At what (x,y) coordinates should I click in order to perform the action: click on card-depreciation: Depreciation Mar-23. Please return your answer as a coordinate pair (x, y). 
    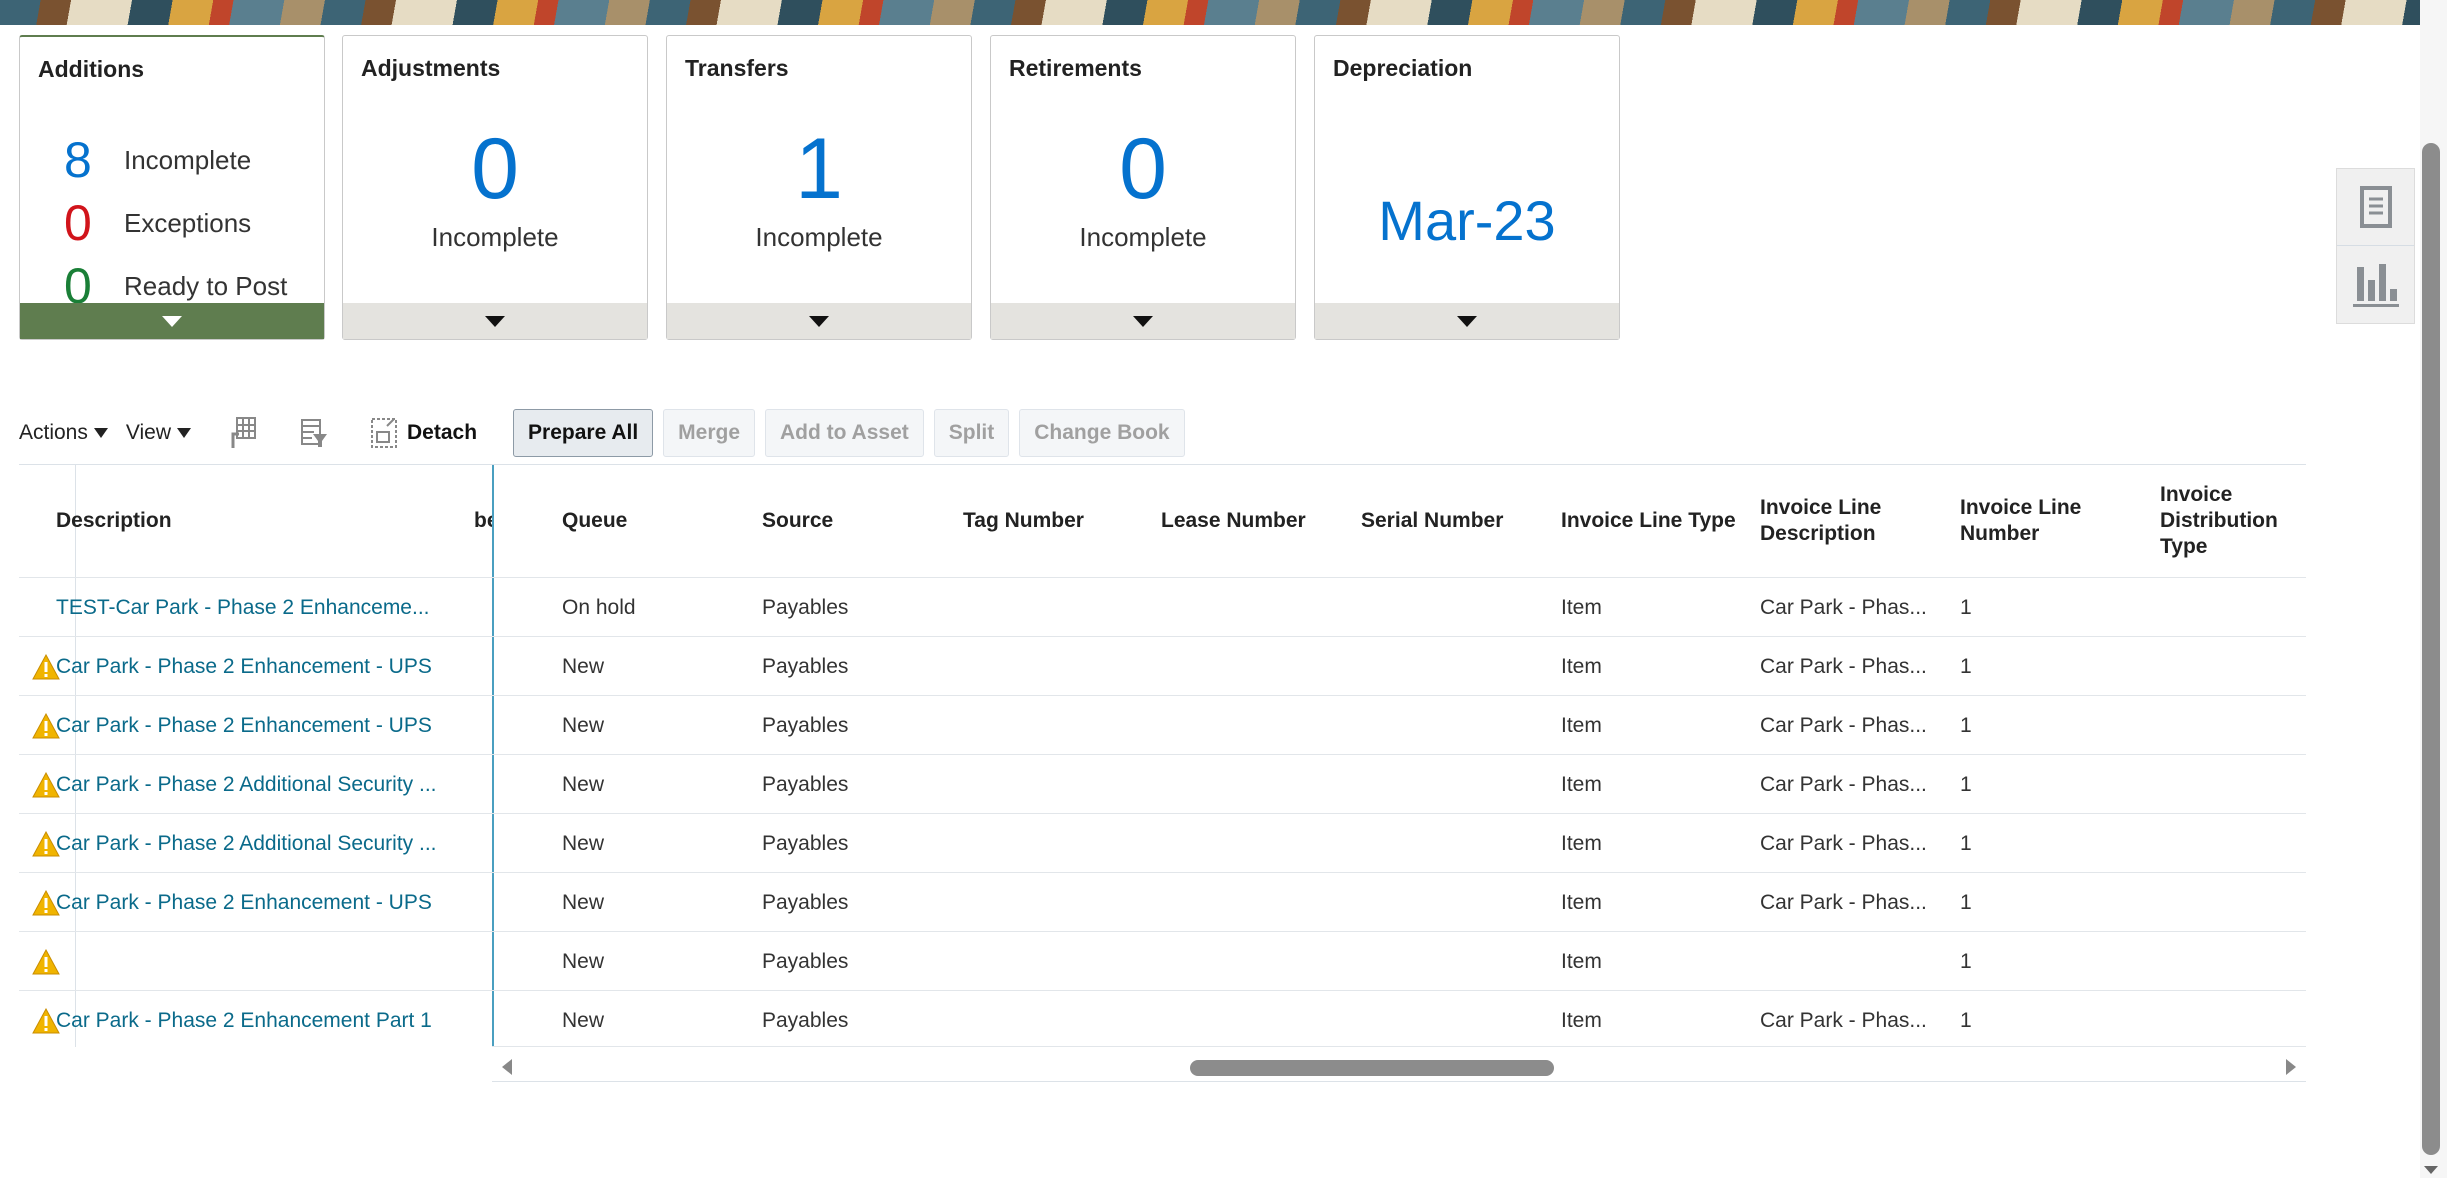
    Looking at the image, I should click on (1467, 187).